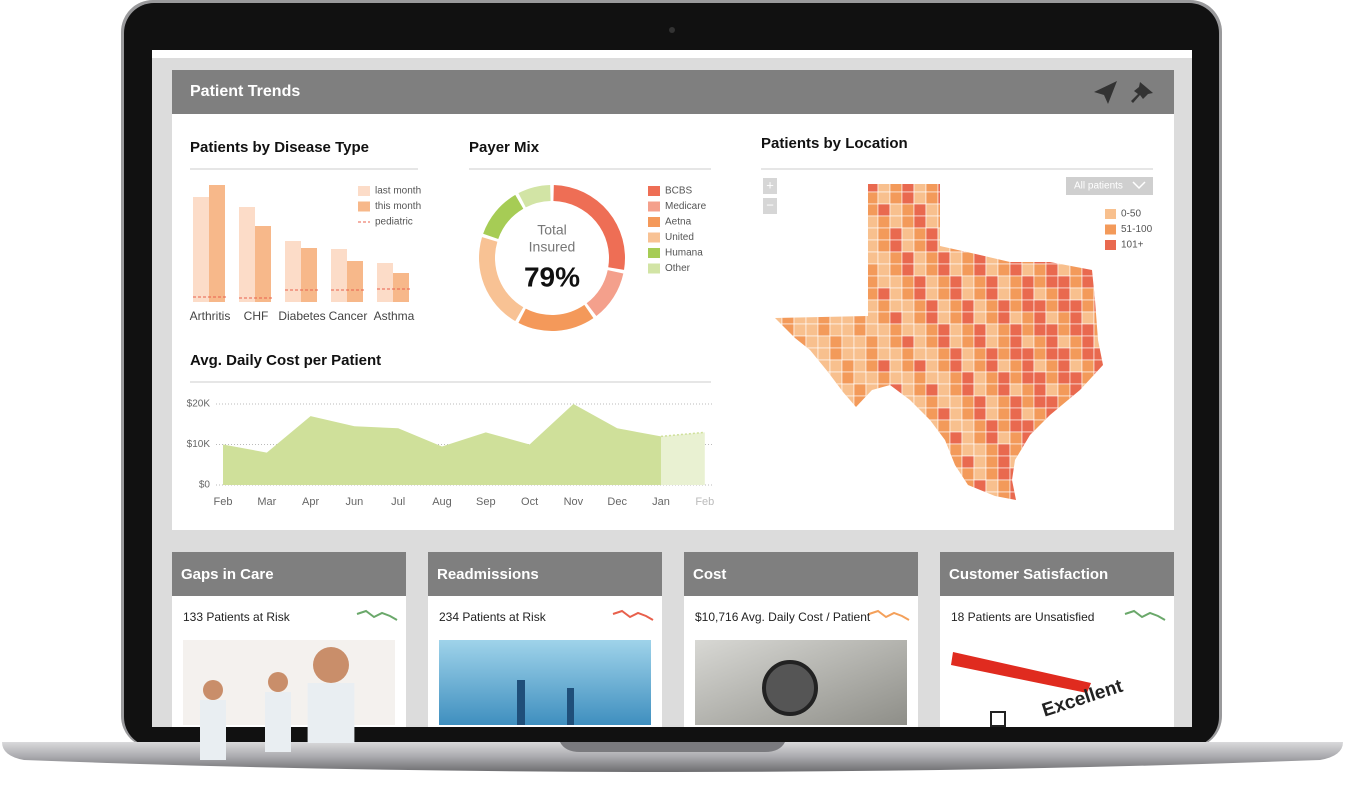  What do you see at coordinates (398, 206) in the screenshot?
I see `legend-label: this month` at bounding box center [398, 206].